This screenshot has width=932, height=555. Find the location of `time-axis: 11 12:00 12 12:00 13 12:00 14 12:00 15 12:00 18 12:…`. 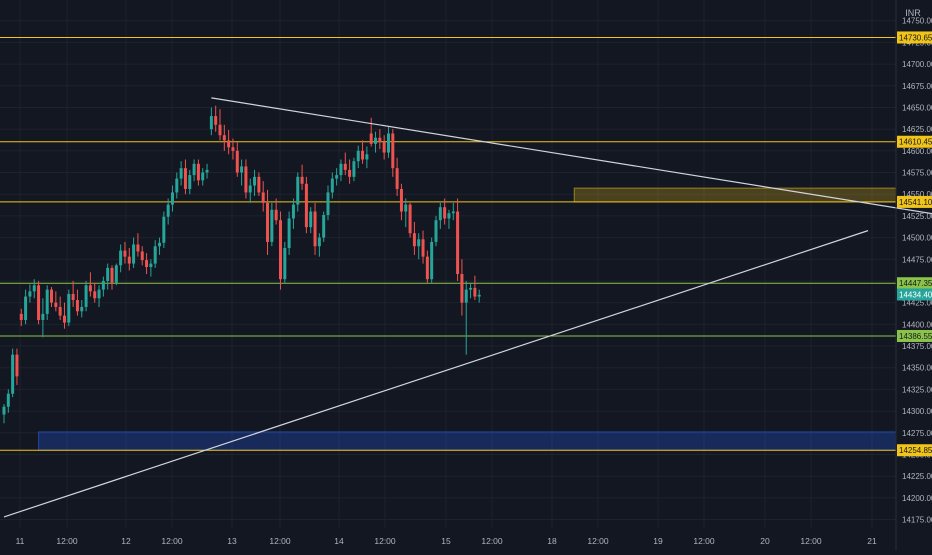

time-axis: 11 12:00 12 12:00 13 12:00 14 12:00 15 12:00 18 12:… is located at coordinates (446, 541).